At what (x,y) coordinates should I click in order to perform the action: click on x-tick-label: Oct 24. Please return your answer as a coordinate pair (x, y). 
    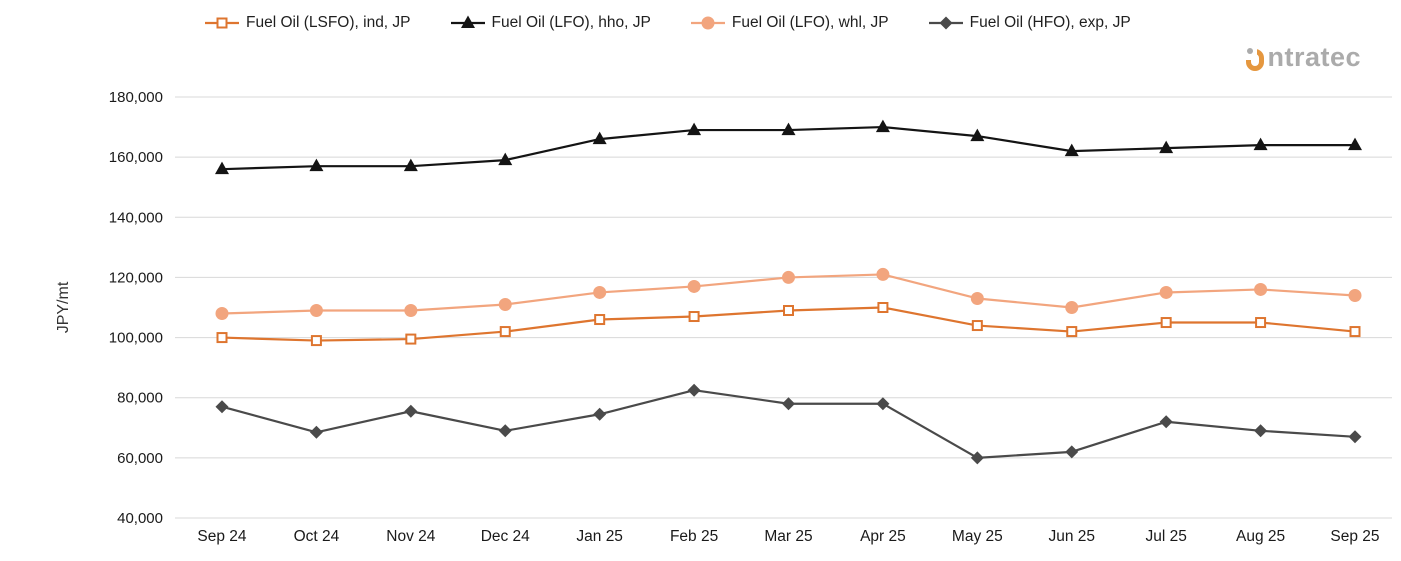
    Looking at the image, I should click on (317, 536).